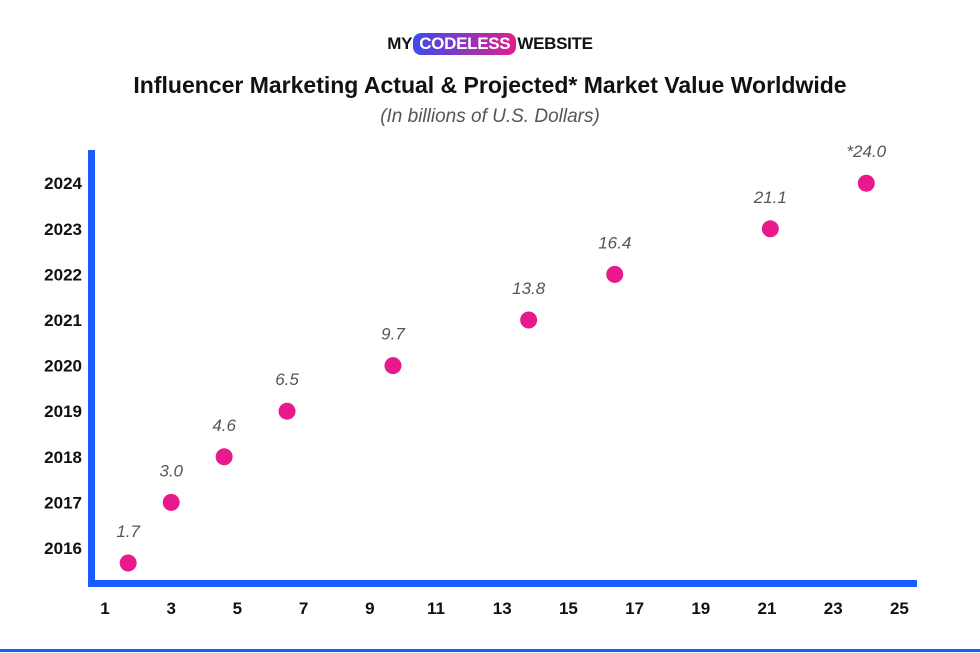  What do you see at coordinates (866, 151) in the screenshot?
I see `data-label: *24.0` at bounding box center [866, 151].